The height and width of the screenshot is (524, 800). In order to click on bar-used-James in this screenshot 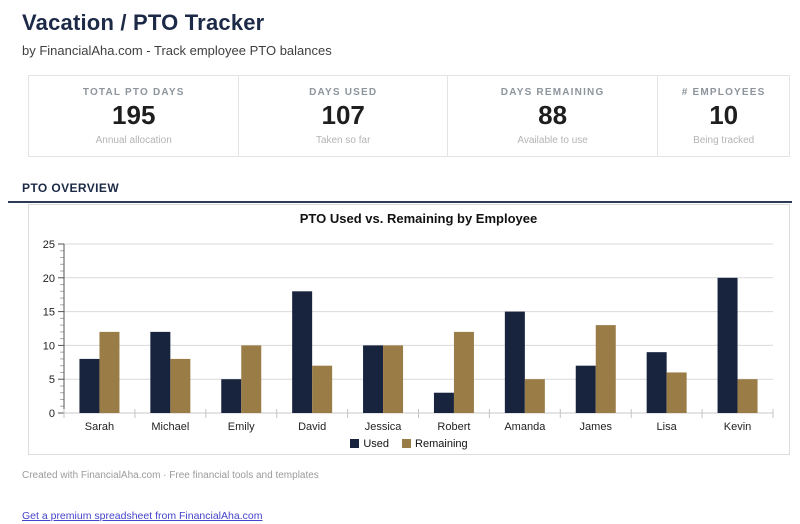, I will do `click(585, 389)`.